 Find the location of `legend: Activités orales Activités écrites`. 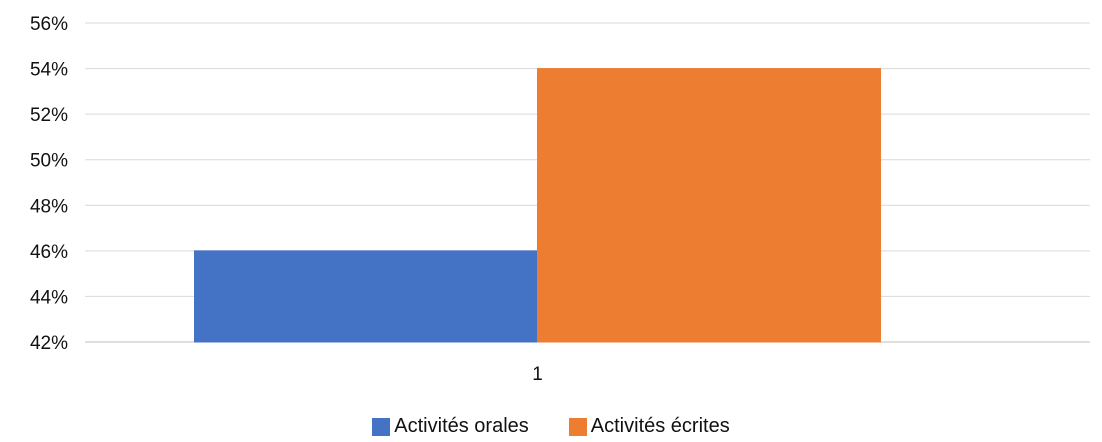

legend: Activités orales Activités écrites is located at coordinates (551, 426).